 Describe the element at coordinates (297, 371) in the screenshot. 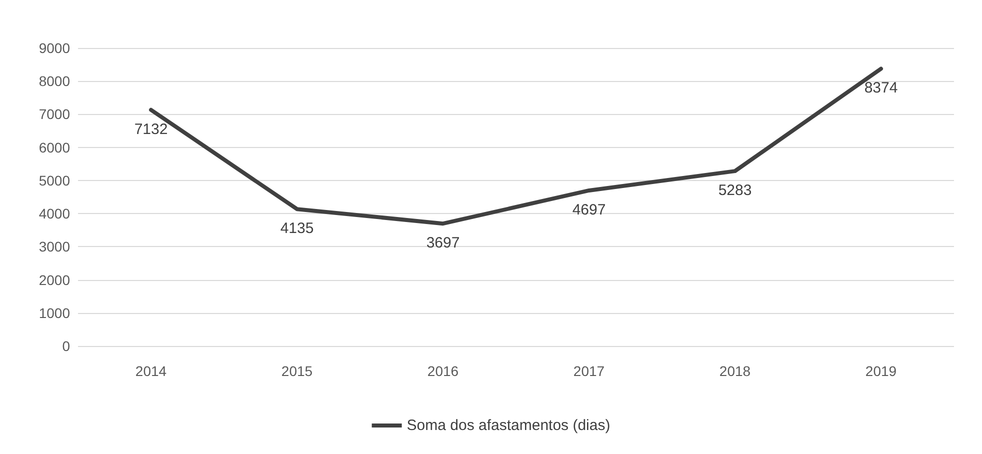

I see `x-tick-label: 2015` at that location.